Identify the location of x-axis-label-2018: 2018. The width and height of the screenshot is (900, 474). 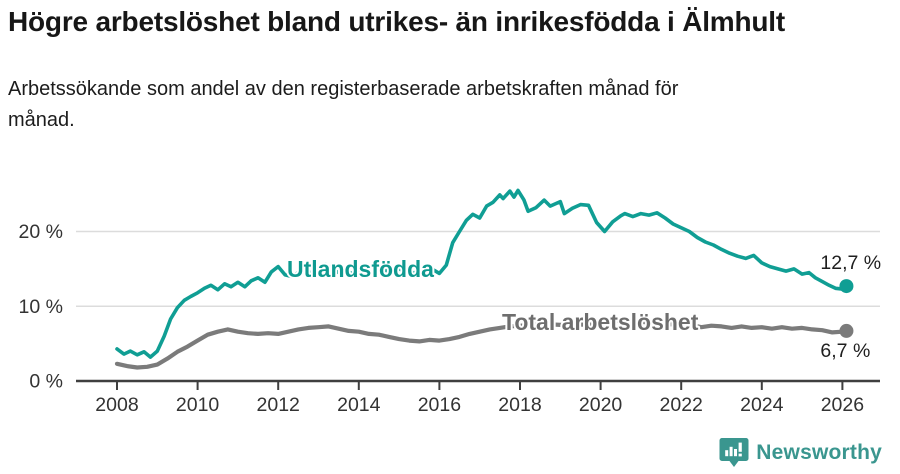
(519, 405).